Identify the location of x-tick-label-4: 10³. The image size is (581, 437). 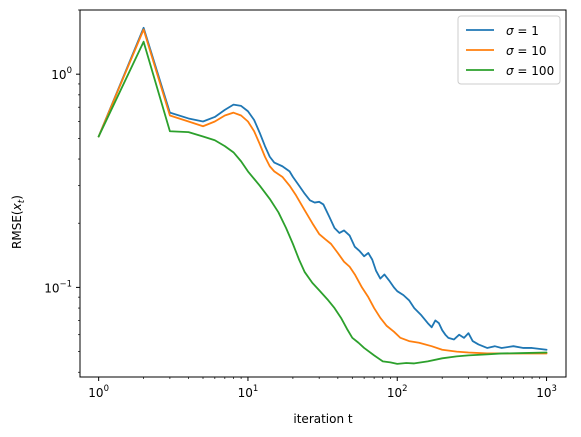
(546, 392).